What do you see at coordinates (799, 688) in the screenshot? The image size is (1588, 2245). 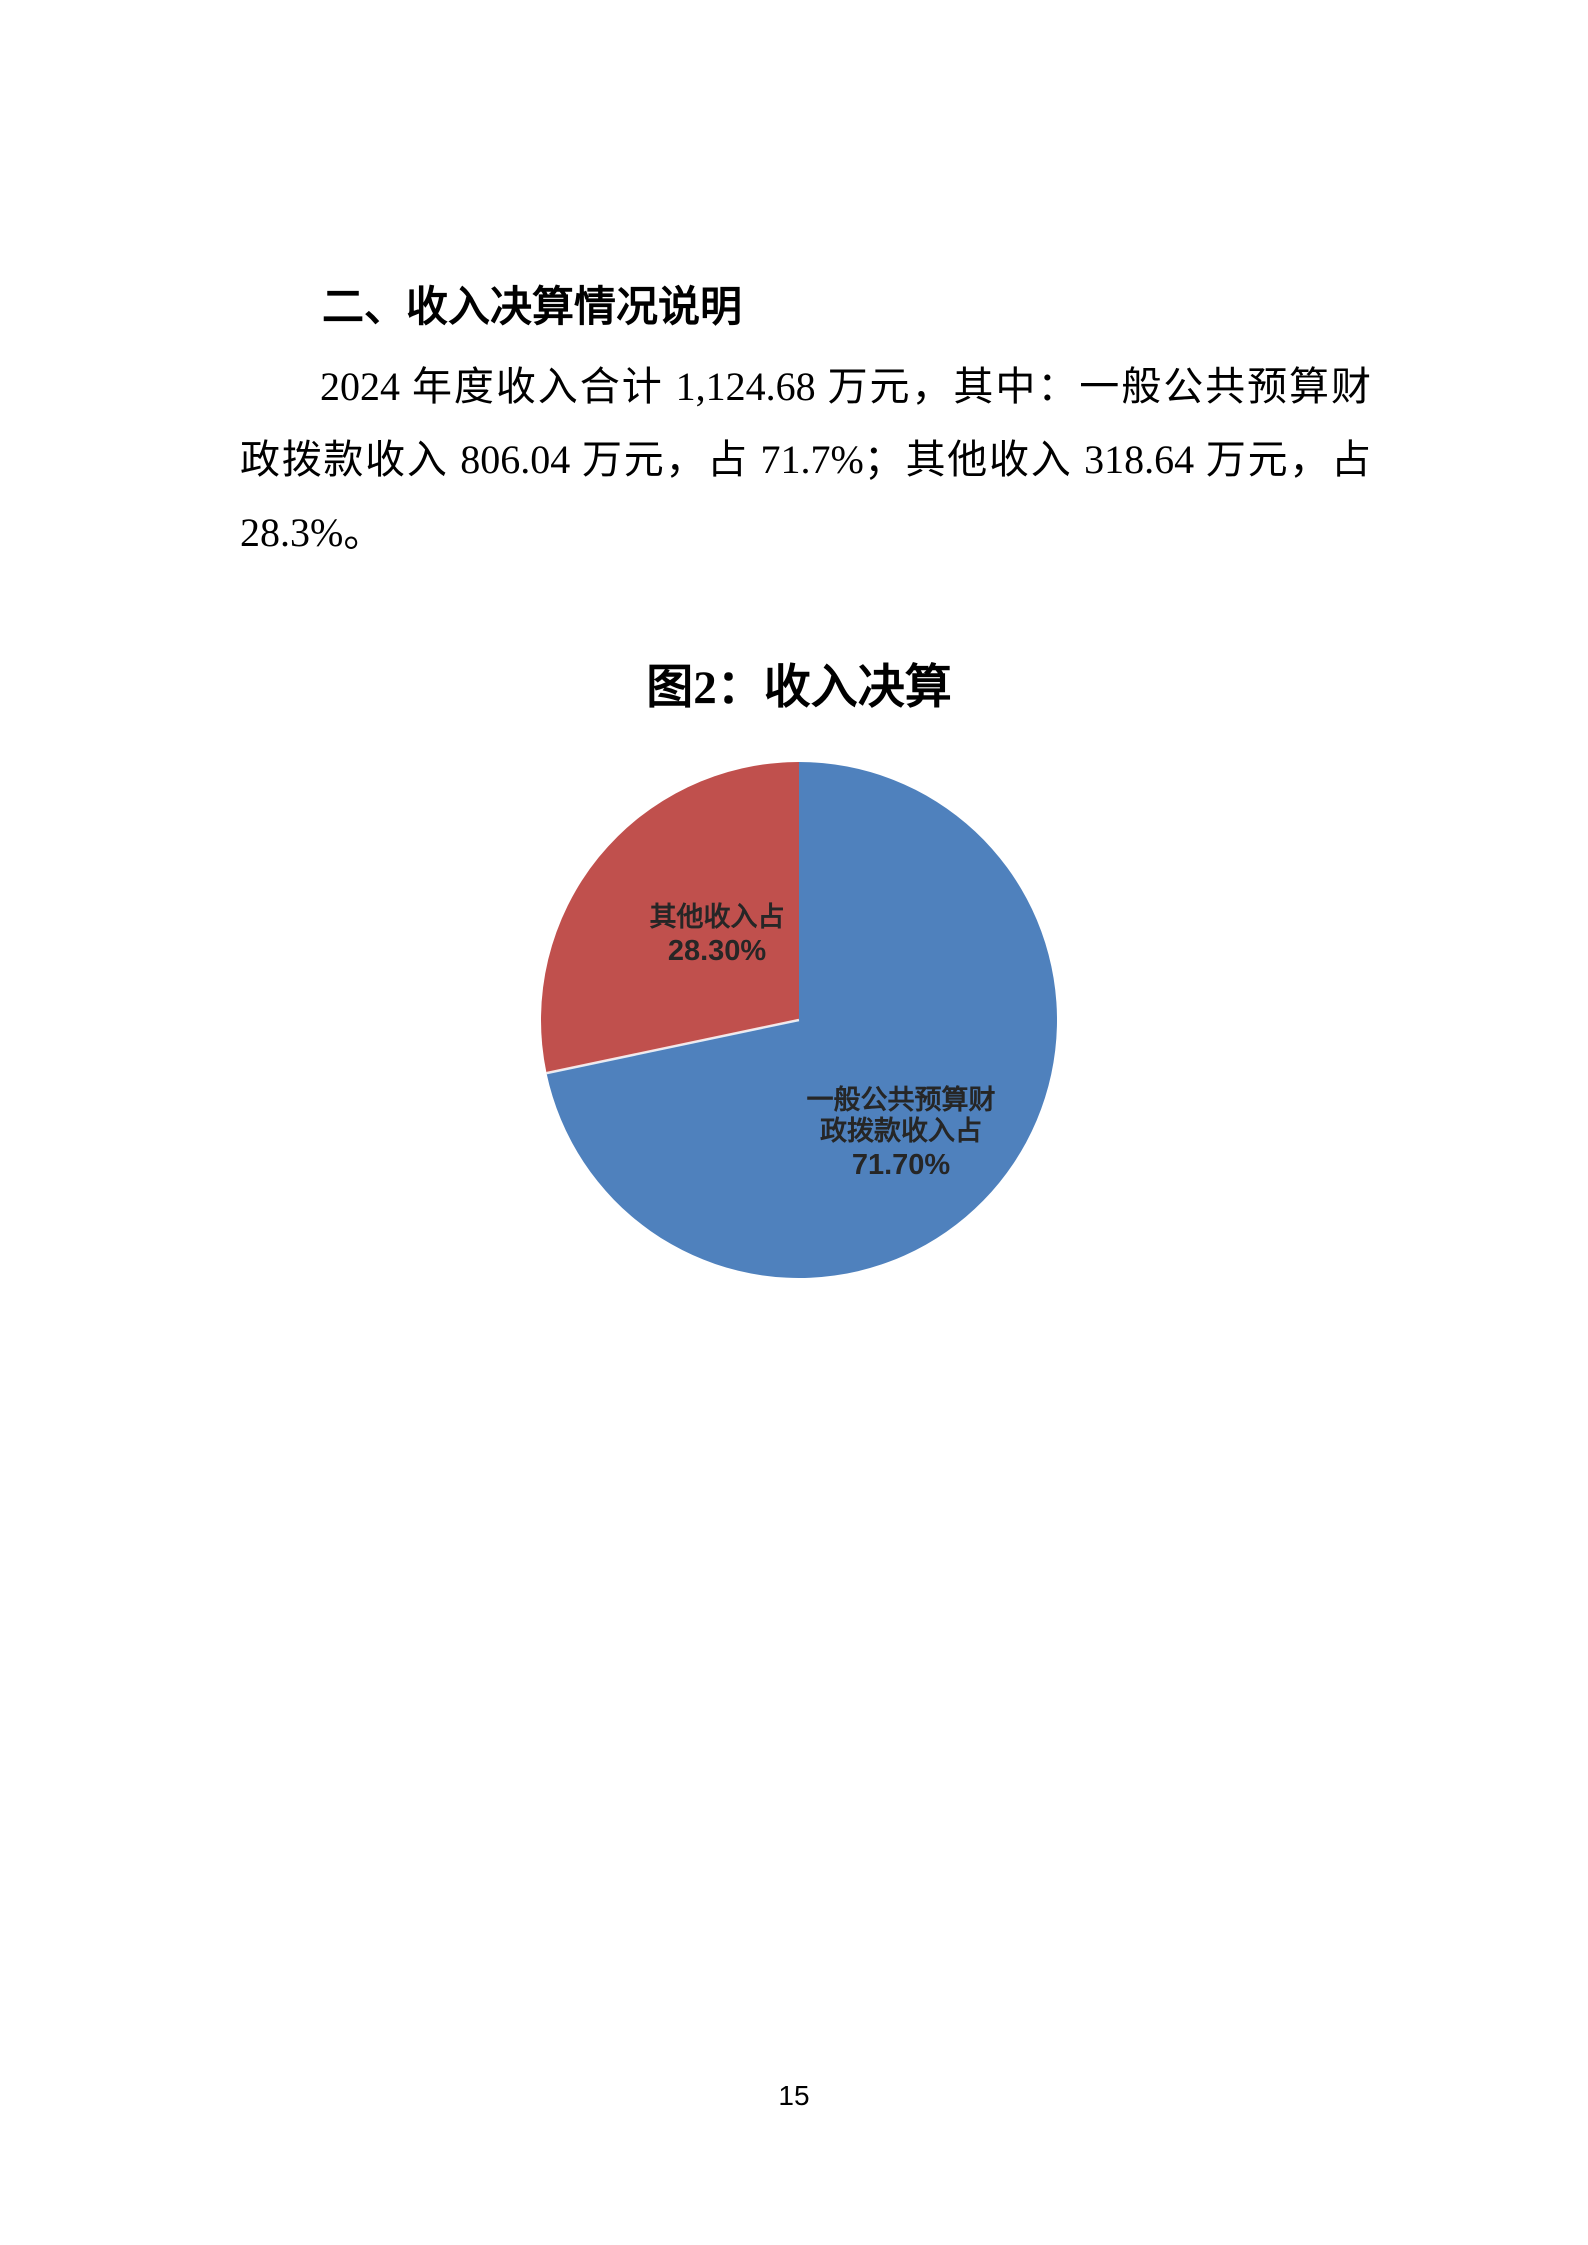 I see `chart-title: 图2：收入决算` at bounding box center [799, 688].